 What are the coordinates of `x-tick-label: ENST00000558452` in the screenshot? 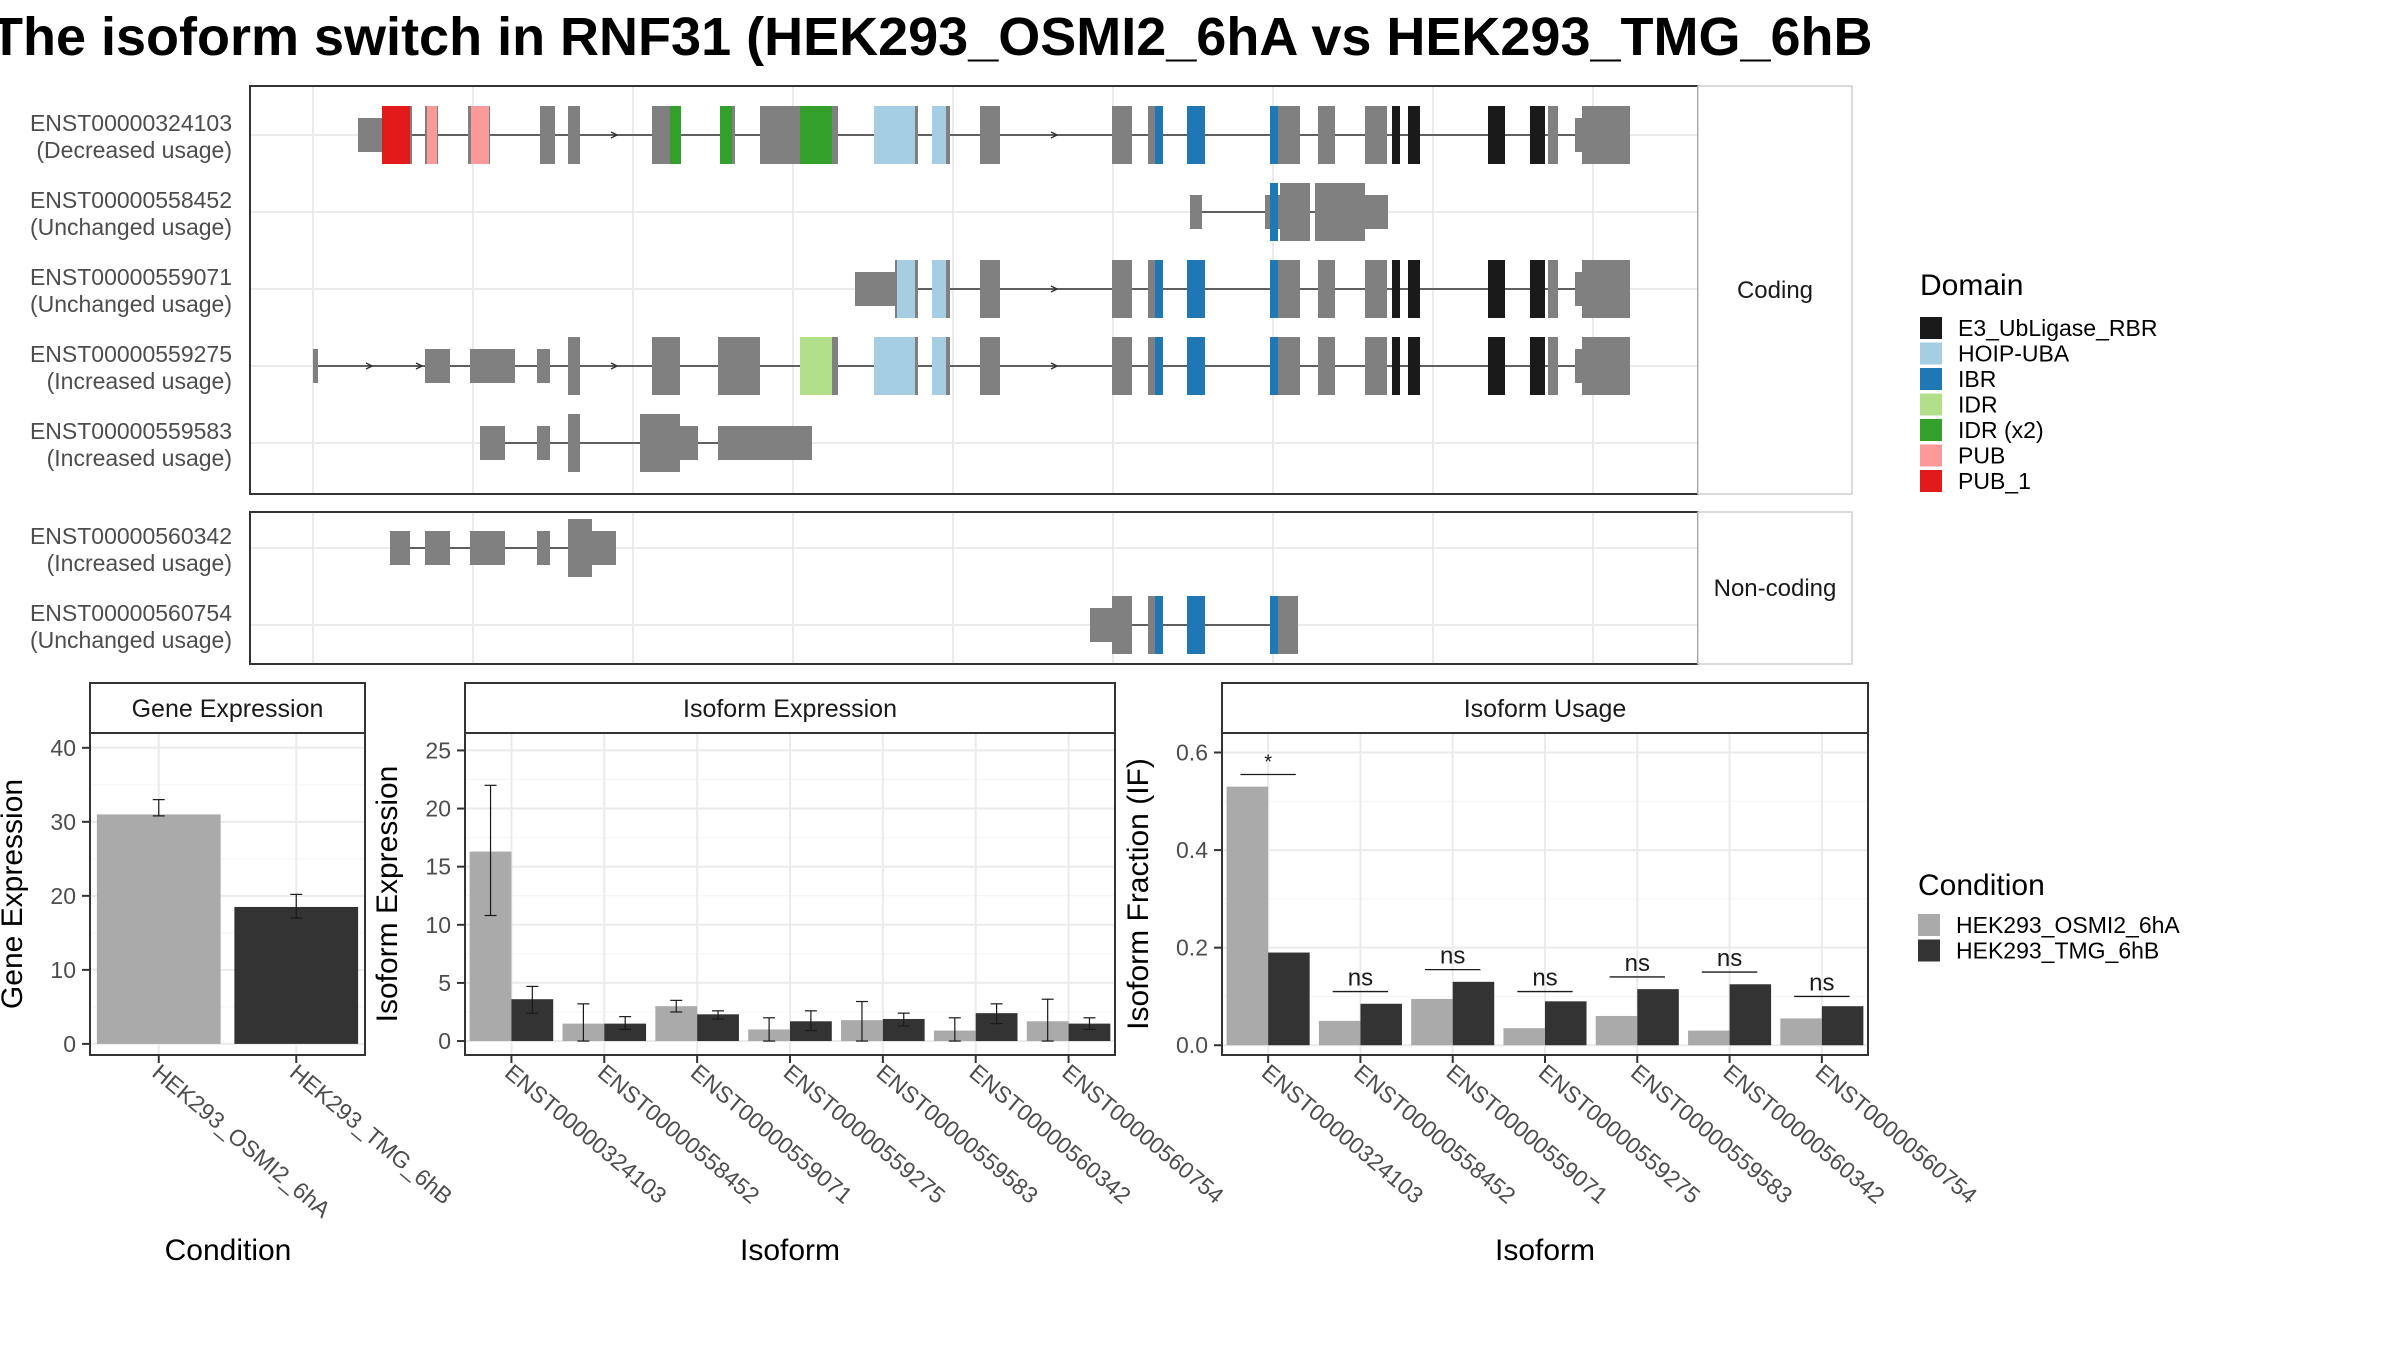 It's located at (1435, 1134).